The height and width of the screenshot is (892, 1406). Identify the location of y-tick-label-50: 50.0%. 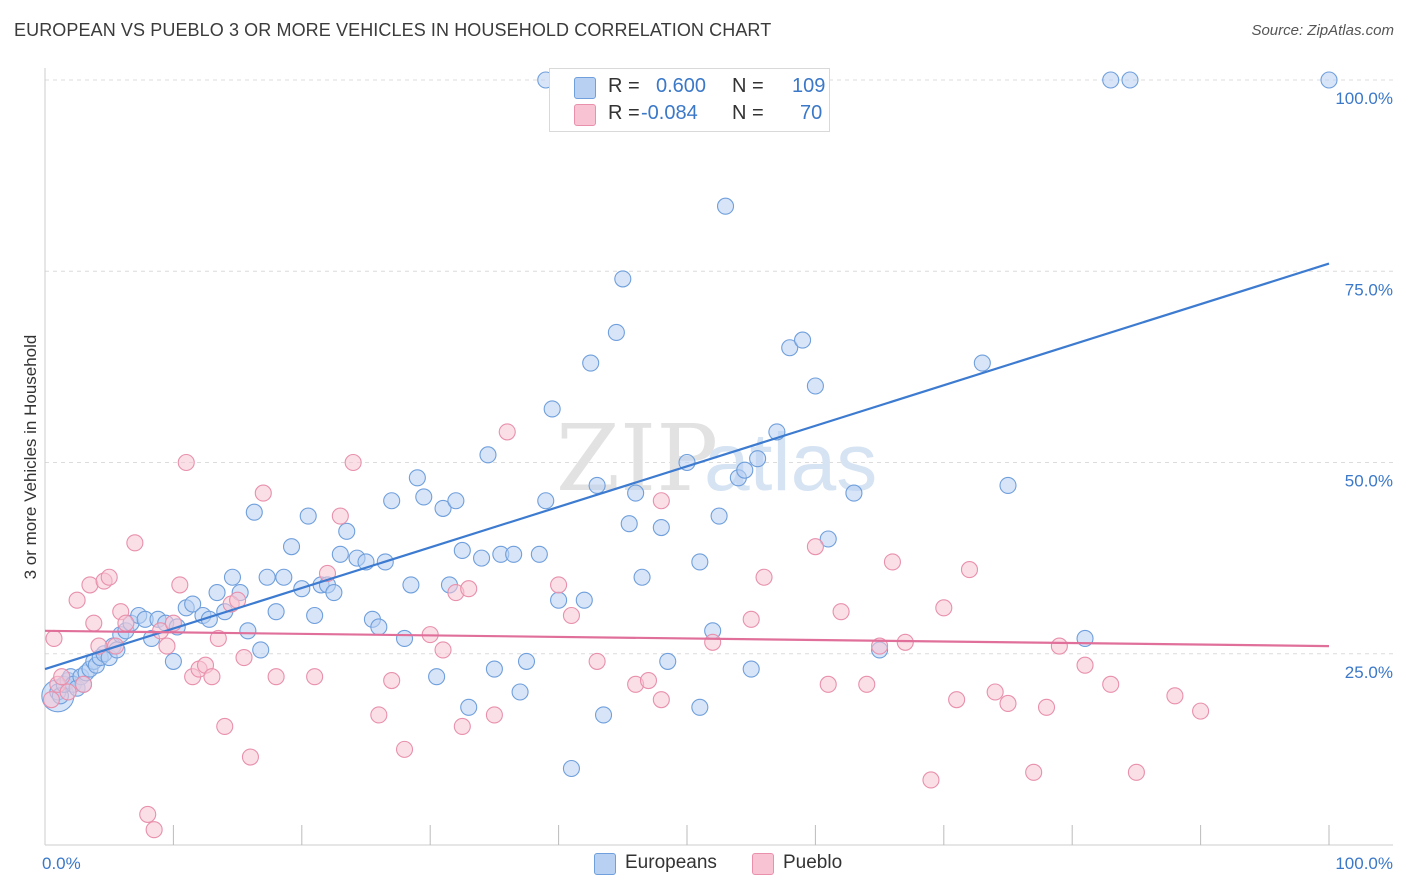
(1369, 481).